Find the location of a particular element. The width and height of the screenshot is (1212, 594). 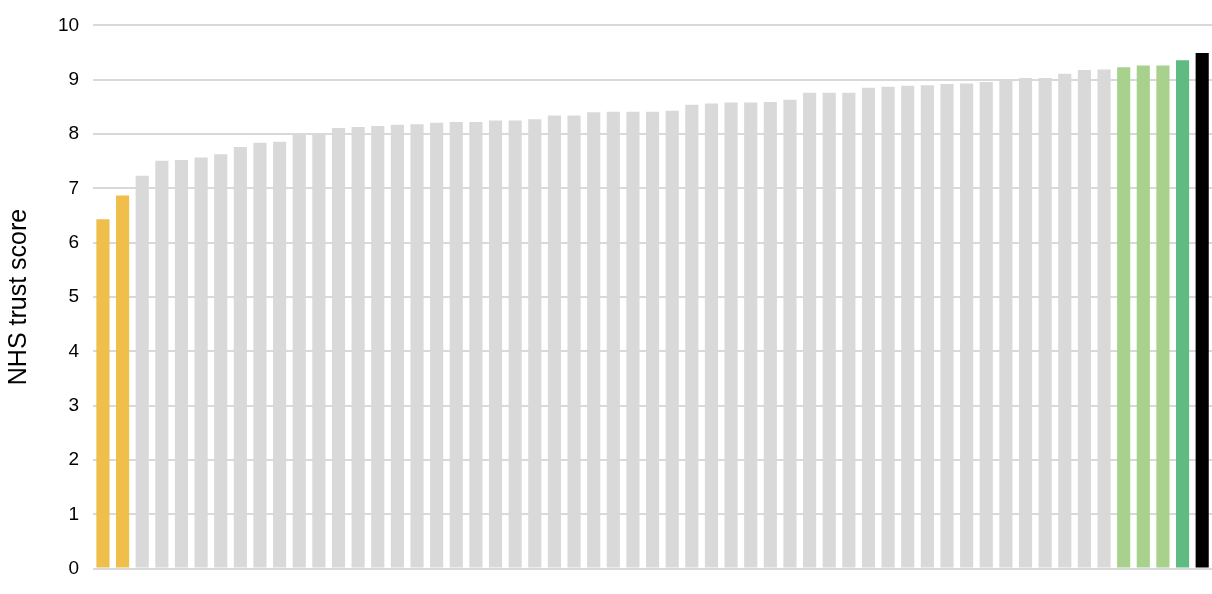

y-tick-label: 6 is located at coordinates (74, 241).